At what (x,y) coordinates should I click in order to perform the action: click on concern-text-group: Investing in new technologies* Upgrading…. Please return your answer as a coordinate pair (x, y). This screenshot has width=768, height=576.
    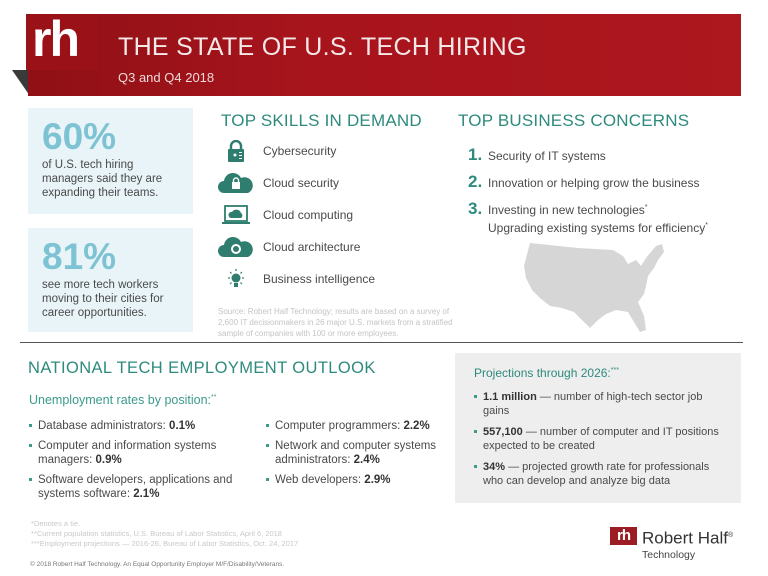
    Looking at the image, I should click on (598, 218).